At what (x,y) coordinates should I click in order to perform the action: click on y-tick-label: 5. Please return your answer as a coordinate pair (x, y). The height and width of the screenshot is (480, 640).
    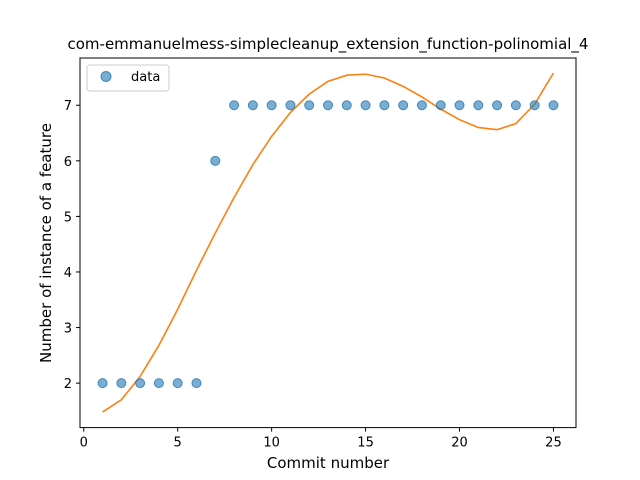
    Looking at the image, I should click on (68, 217).